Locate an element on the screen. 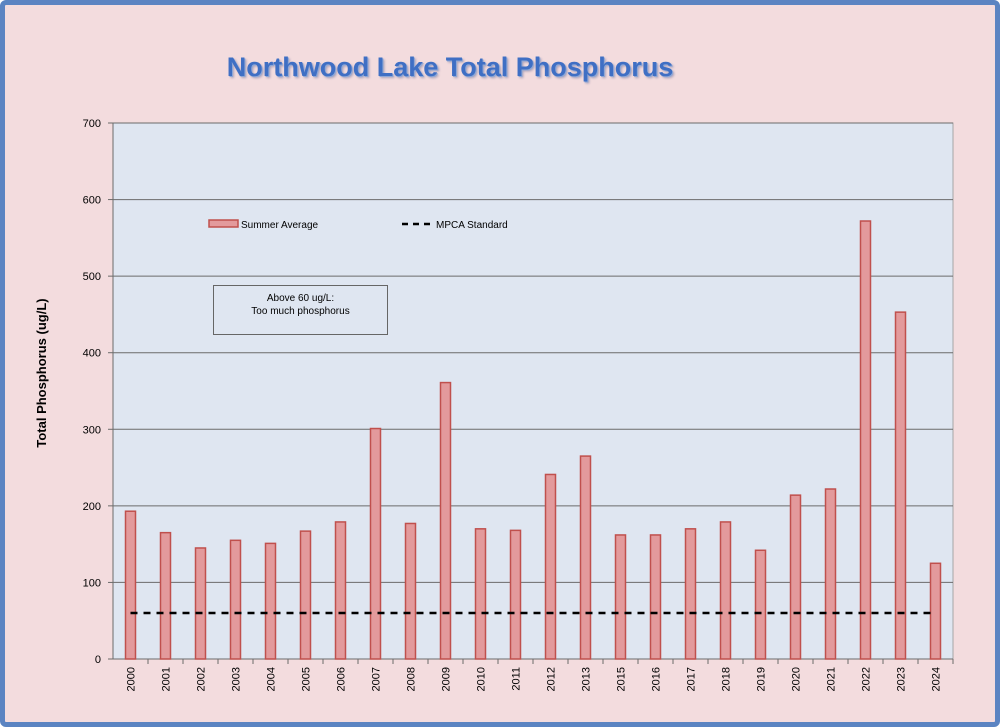  x-tick-label: 2018 is located at coordinates (727, 679).